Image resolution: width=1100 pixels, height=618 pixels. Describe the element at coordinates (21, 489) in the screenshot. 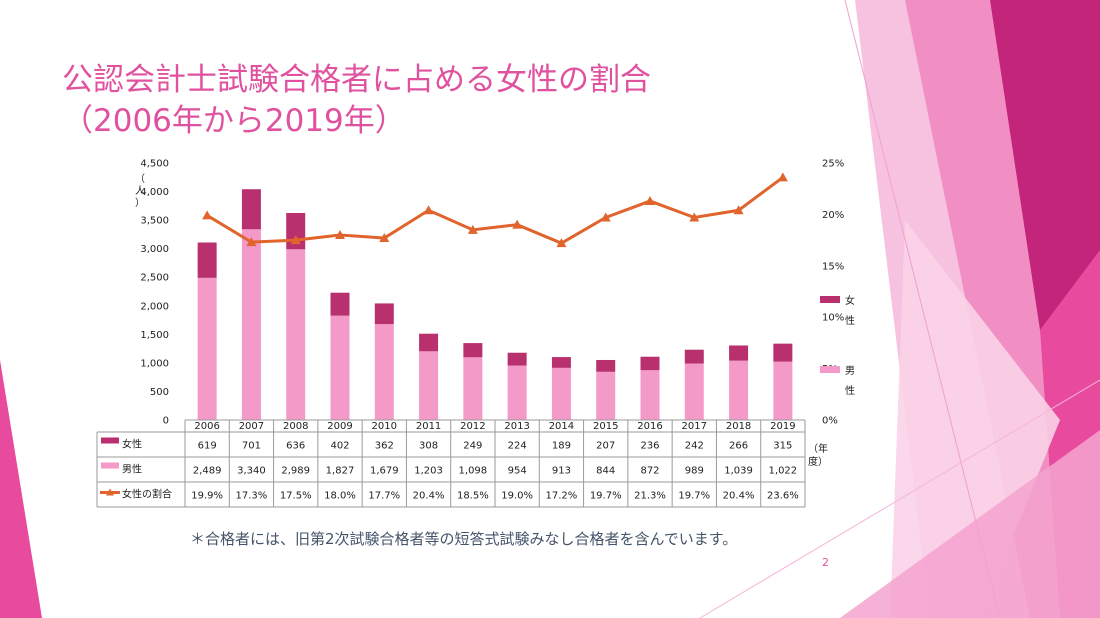

I see `deco-left-triangle` at that location.